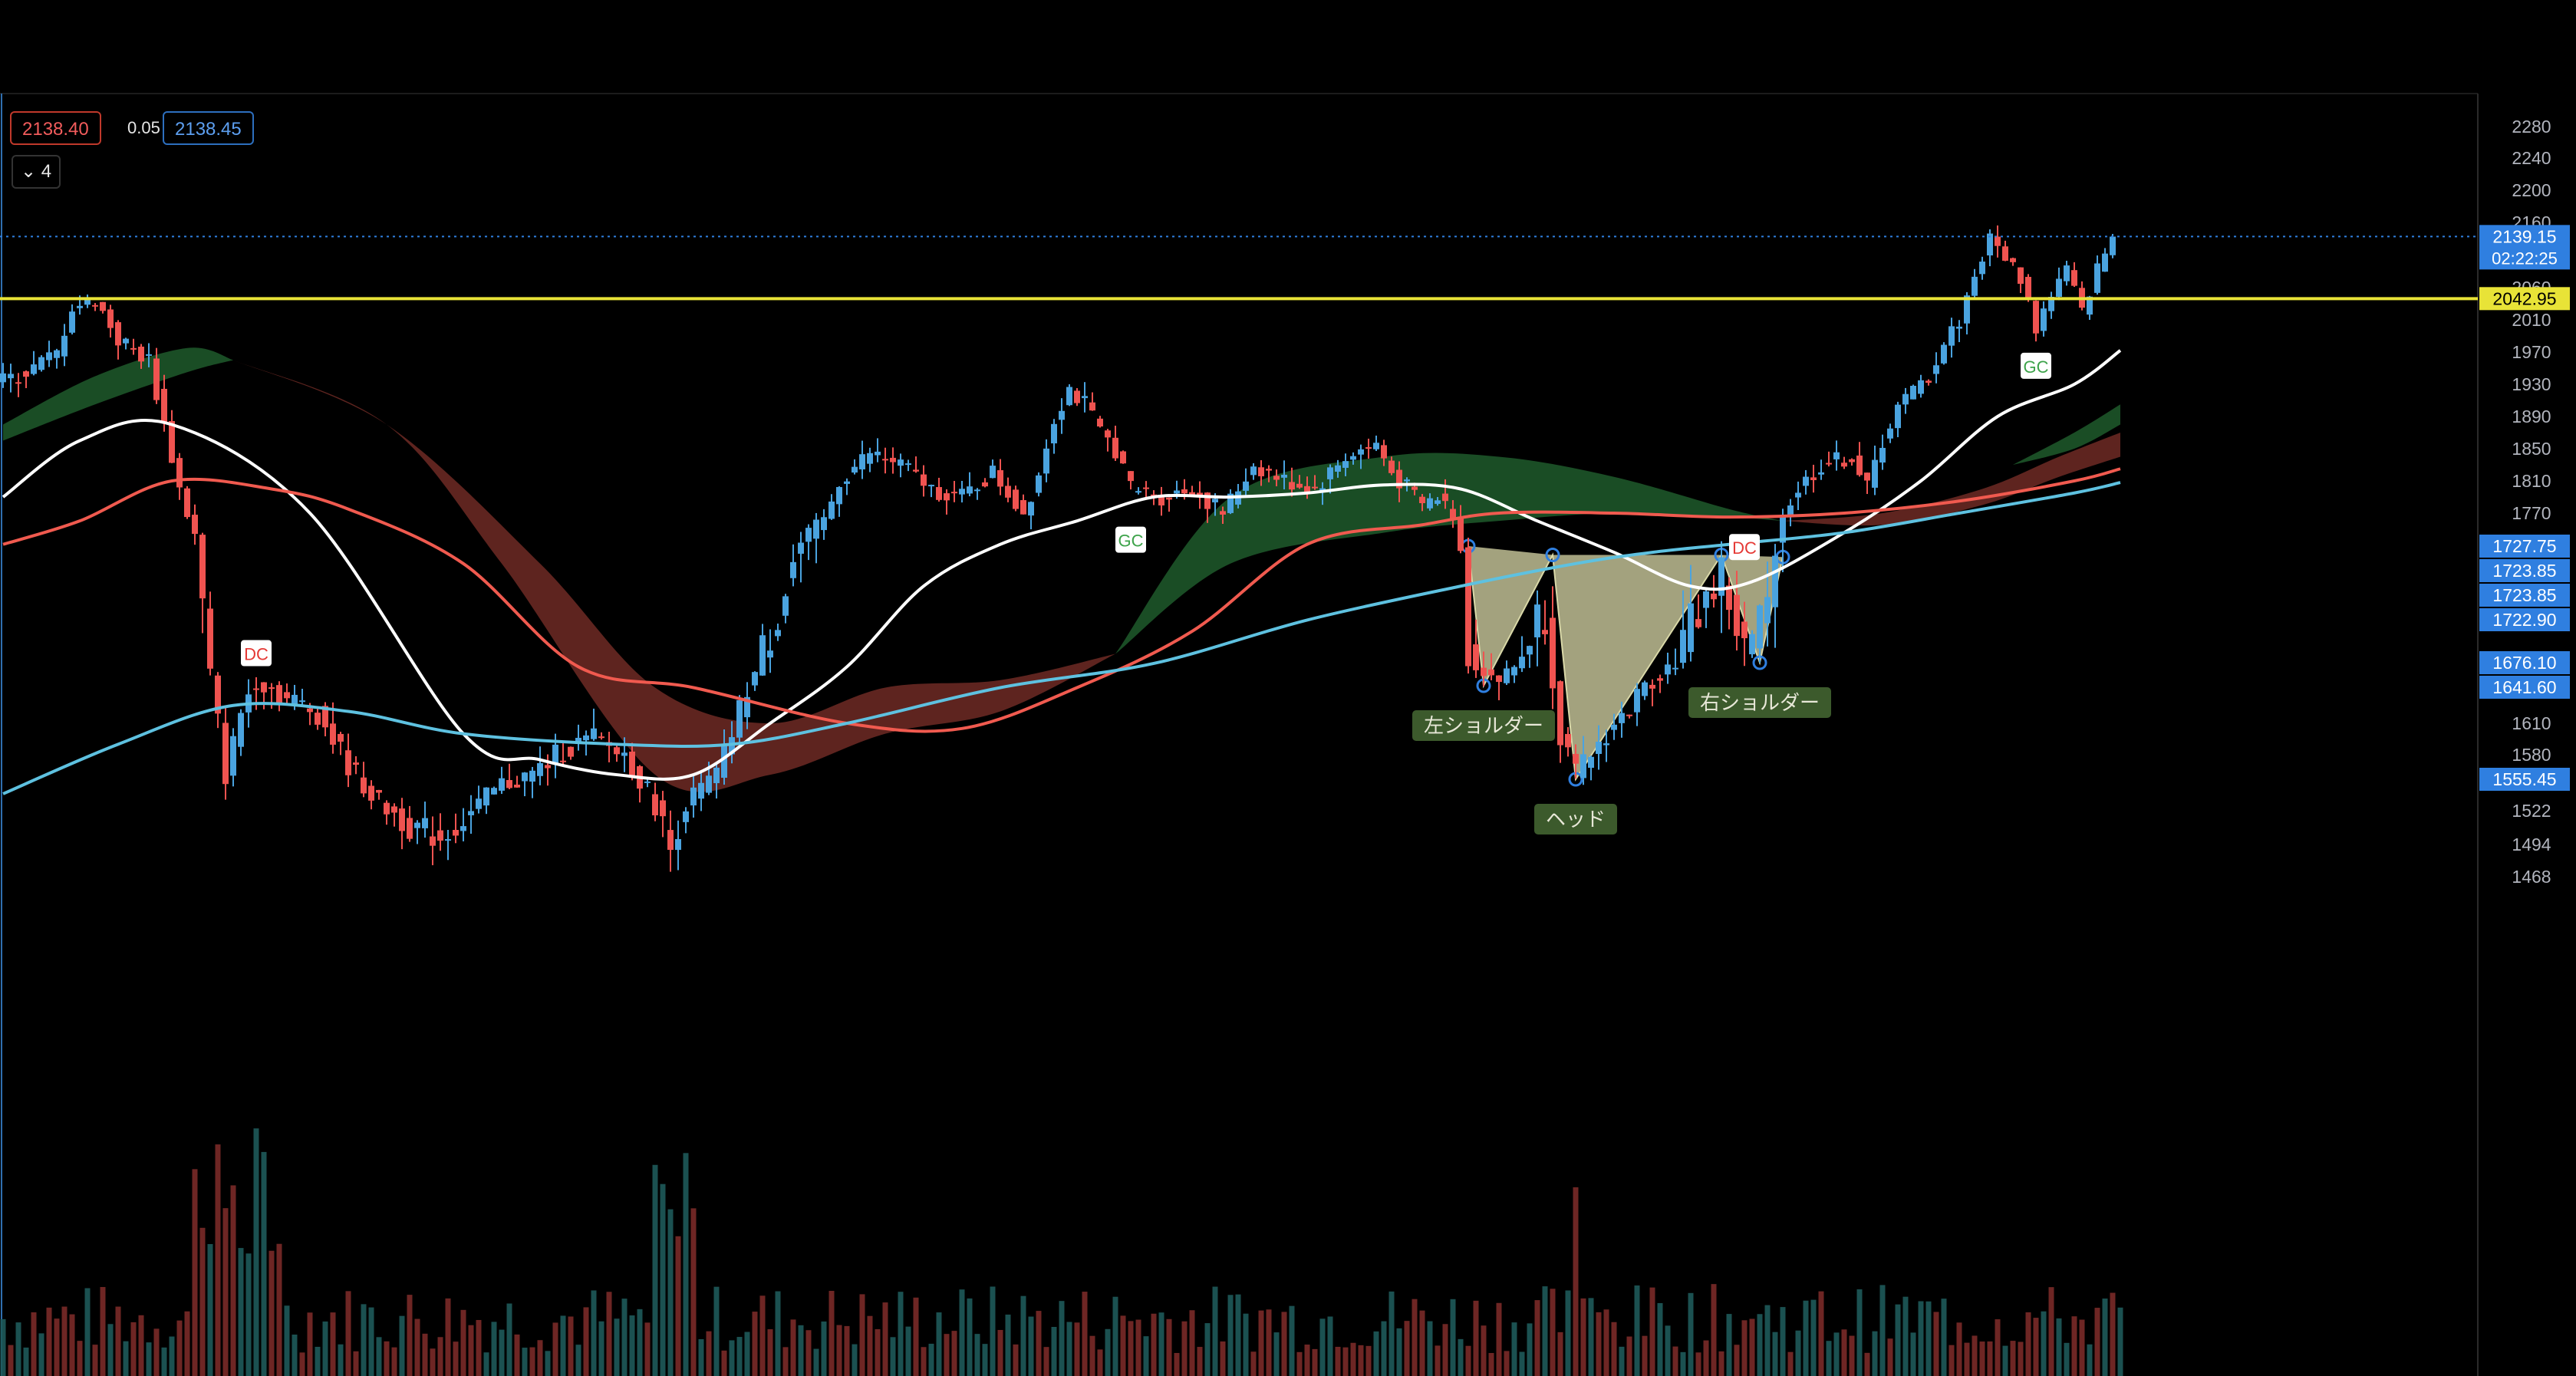 The height and width of the screenshot is (1376, 2576). Describe the element at coordinates (2531, 127) in the screenshot. I see `axis-tick-label: 2280` at that location.